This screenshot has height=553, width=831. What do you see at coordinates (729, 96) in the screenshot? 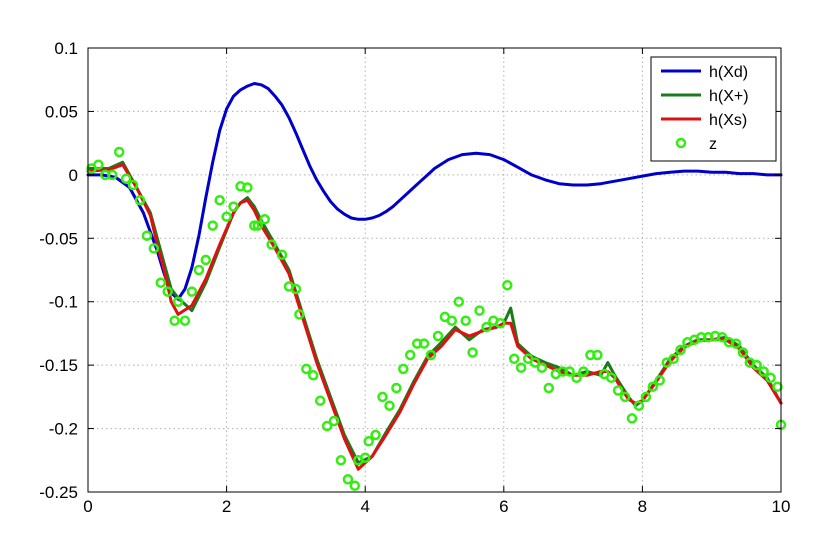
I see `legend-label-h-x: h(X+)` at bounding box center [729, 96].